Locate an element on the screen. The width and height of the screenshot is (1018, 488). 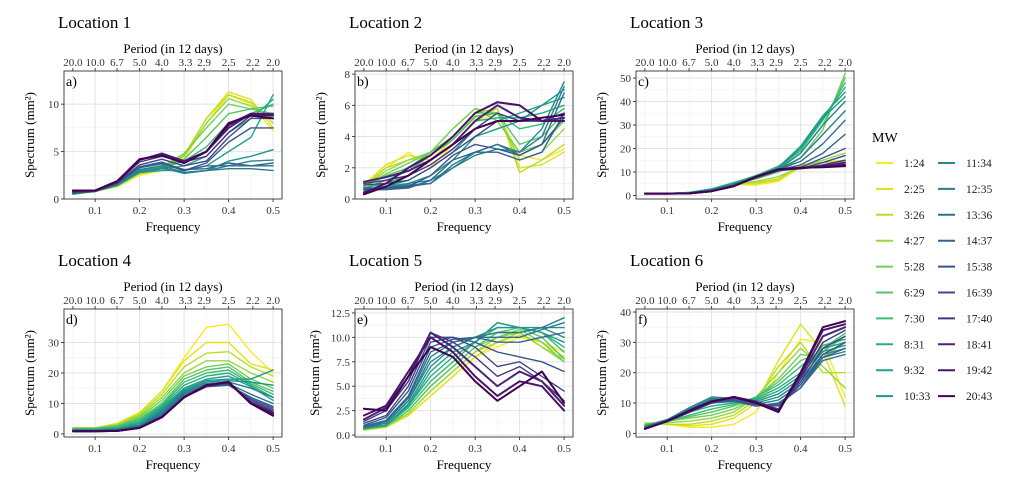
series-line-11:34 is located at coordinates (464, 136).